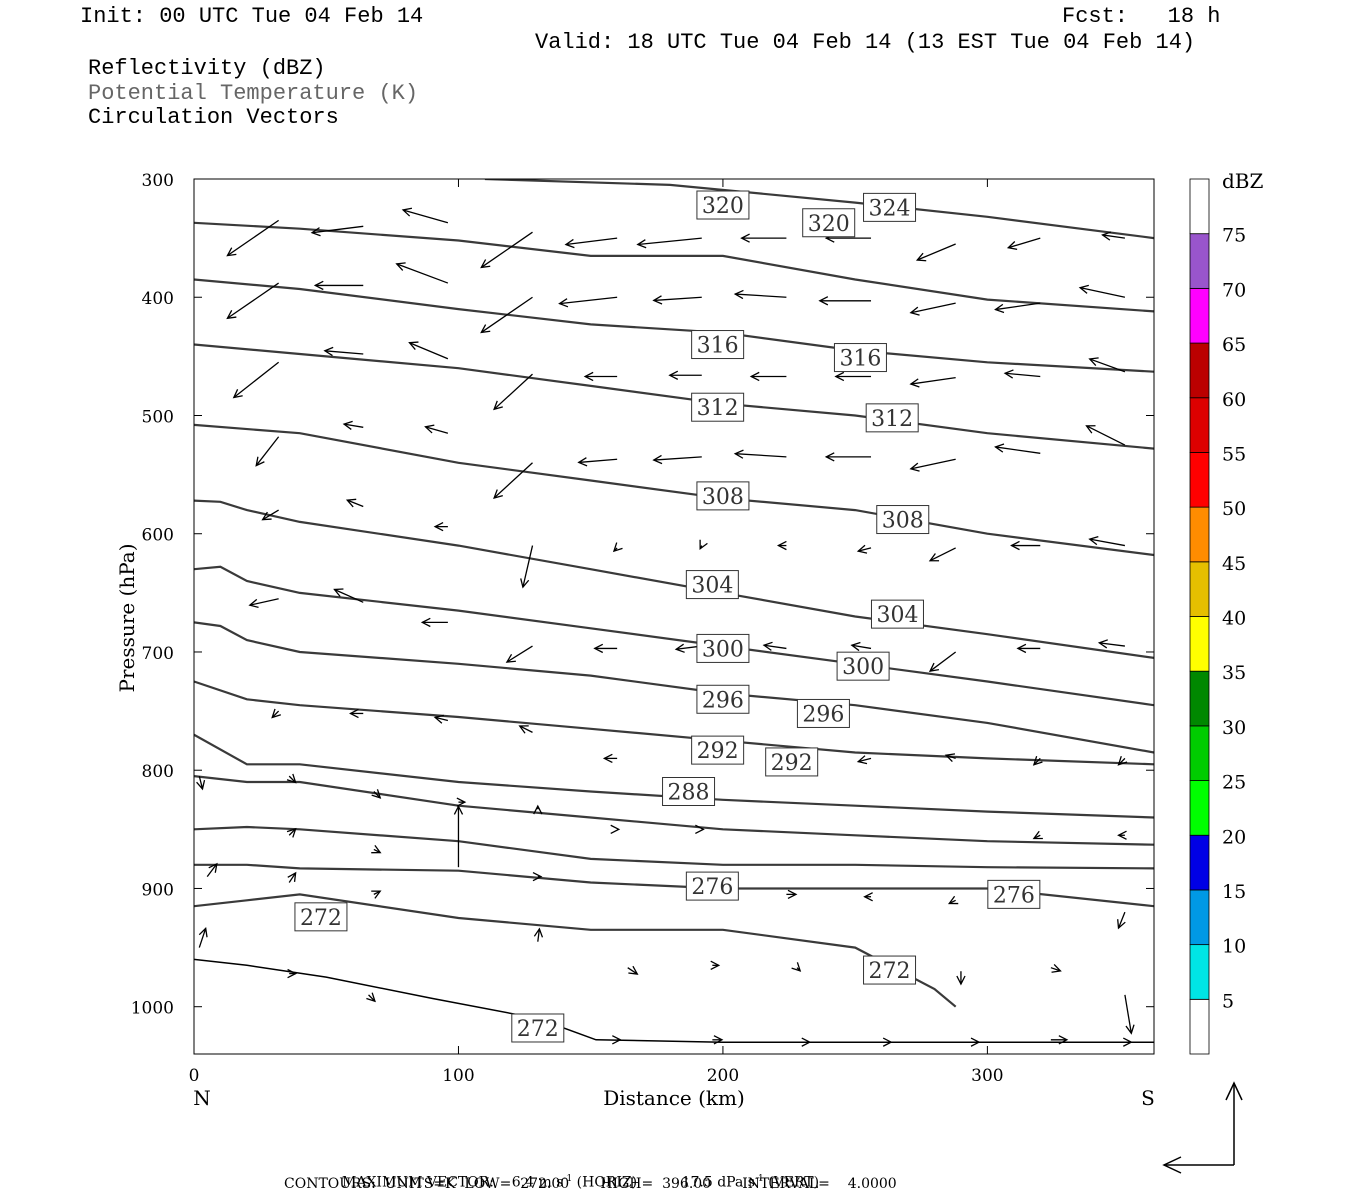 The height and width of the screenshot is (1200, 1350). I want to click on max-horiz-value: 6.4 m s, so click(537, 1182).